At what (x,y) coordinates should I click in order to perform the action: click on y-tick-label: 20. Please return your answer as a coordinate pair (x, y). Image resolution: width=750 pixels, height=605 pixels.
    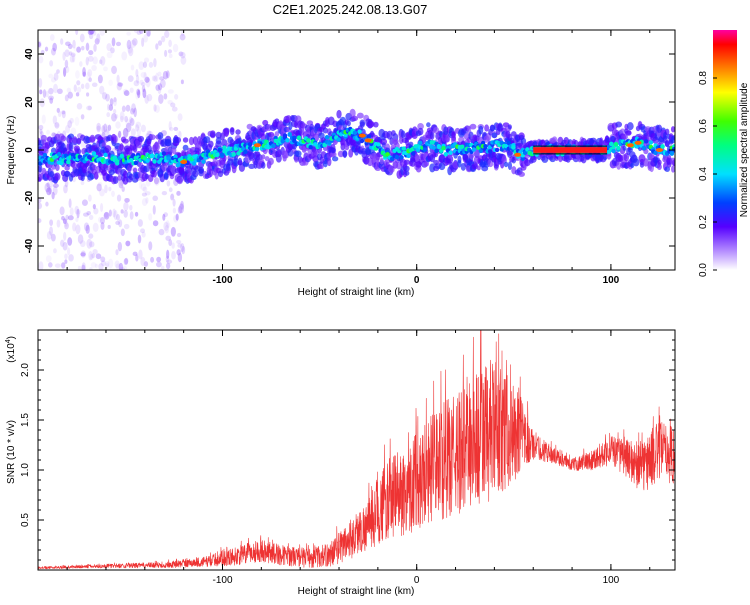
    Looking at the image, I should click on (29, 102).